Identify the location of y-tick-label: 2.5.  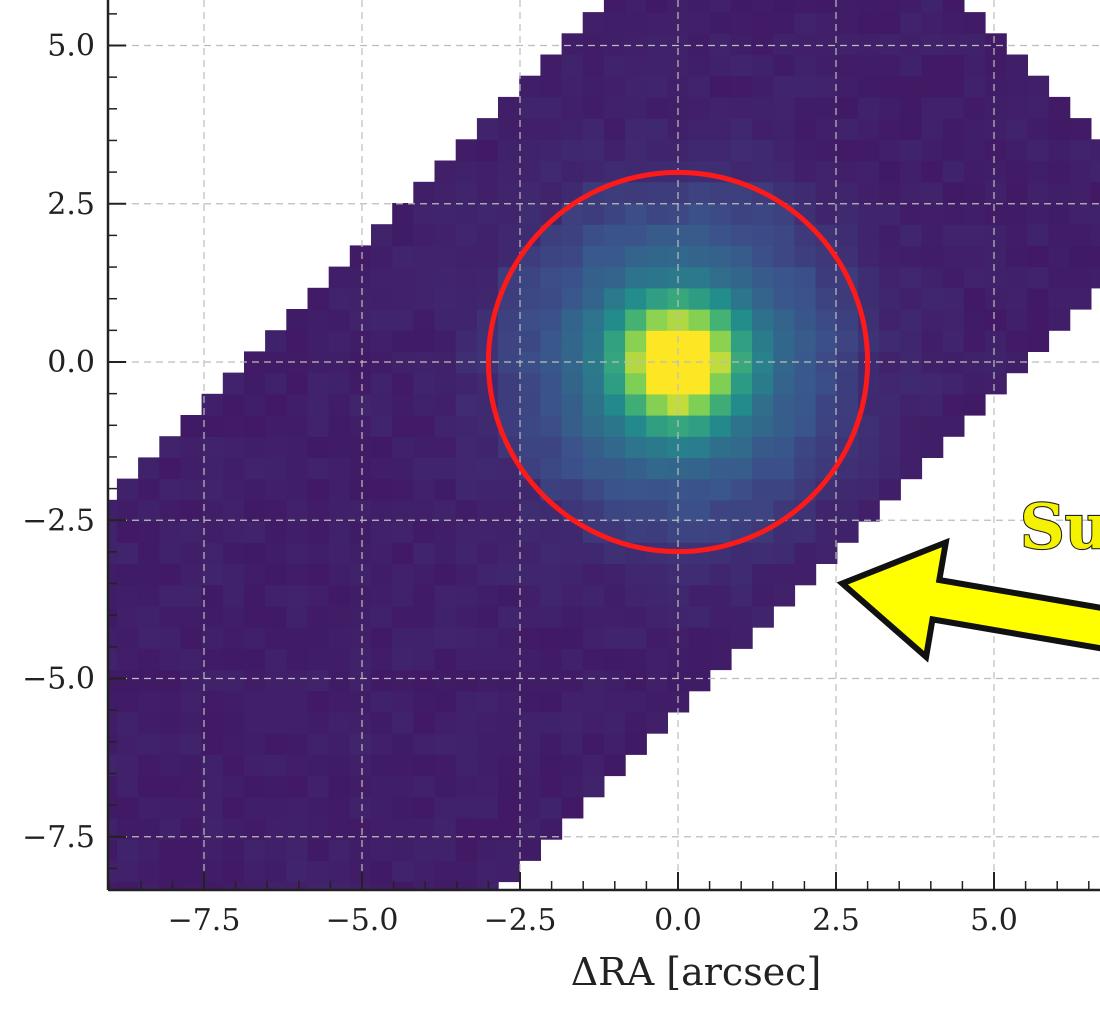
(71, 204).